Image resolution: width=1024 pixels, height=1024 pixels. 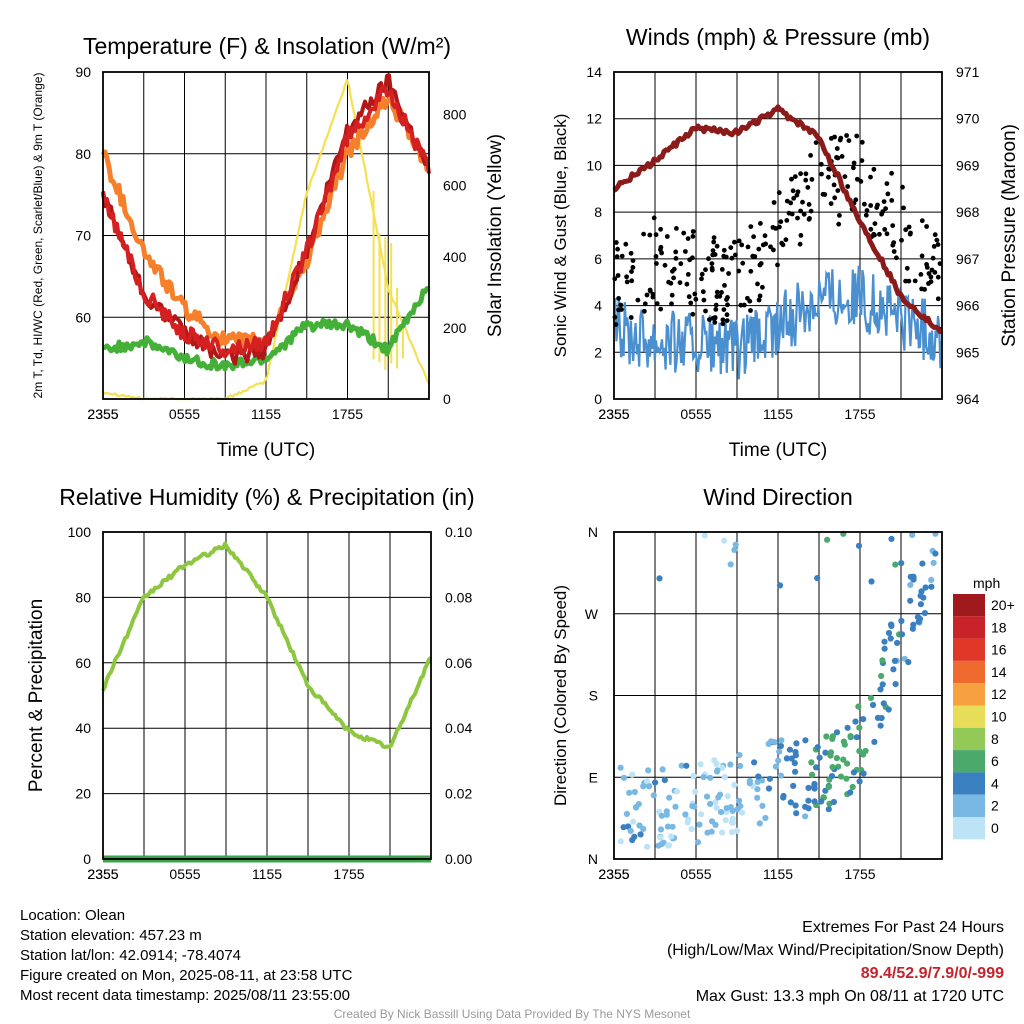 I want to click on y-tick-label: 0, so click(x=87, y=859).